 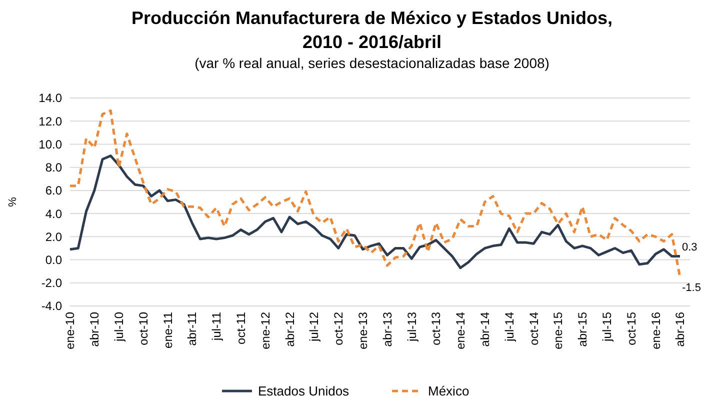 What do you see at coordinates (50, 121) in the screenshot?
I see `y-tick-label: 12.0` at bounding box center [50, 121].